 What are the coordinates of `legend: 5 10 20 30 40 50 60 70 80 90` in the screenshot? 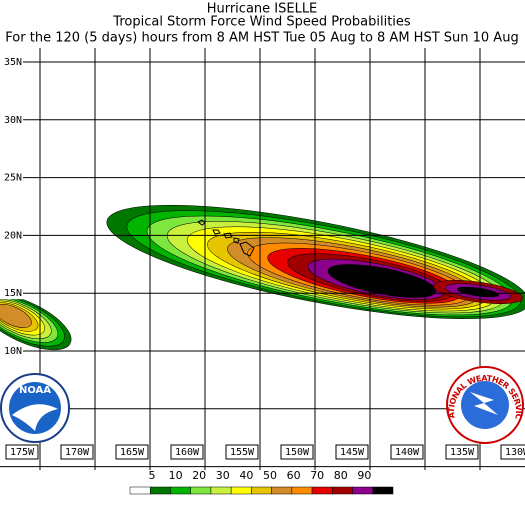 It's located at (261, 482).